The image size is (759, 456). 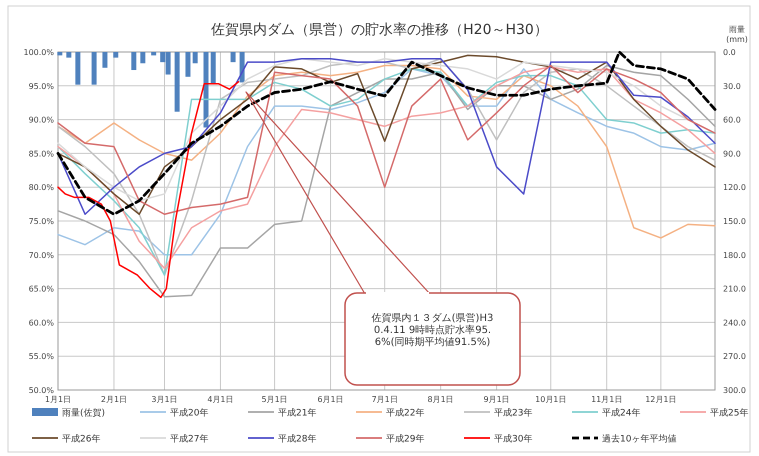 What do you see at coordinates (639, 439) in the screenshot?
I see `legend-label: 過去10ヶ年平均値` at bounding box center [639, 439].